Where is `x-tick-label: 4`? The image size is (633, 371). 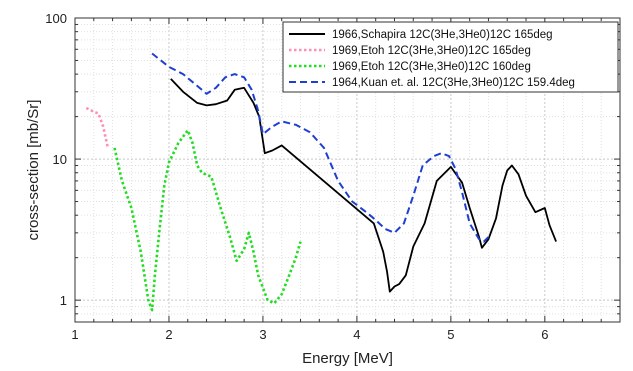
x-tick-label: 4 is located at coordinates (356, 334).